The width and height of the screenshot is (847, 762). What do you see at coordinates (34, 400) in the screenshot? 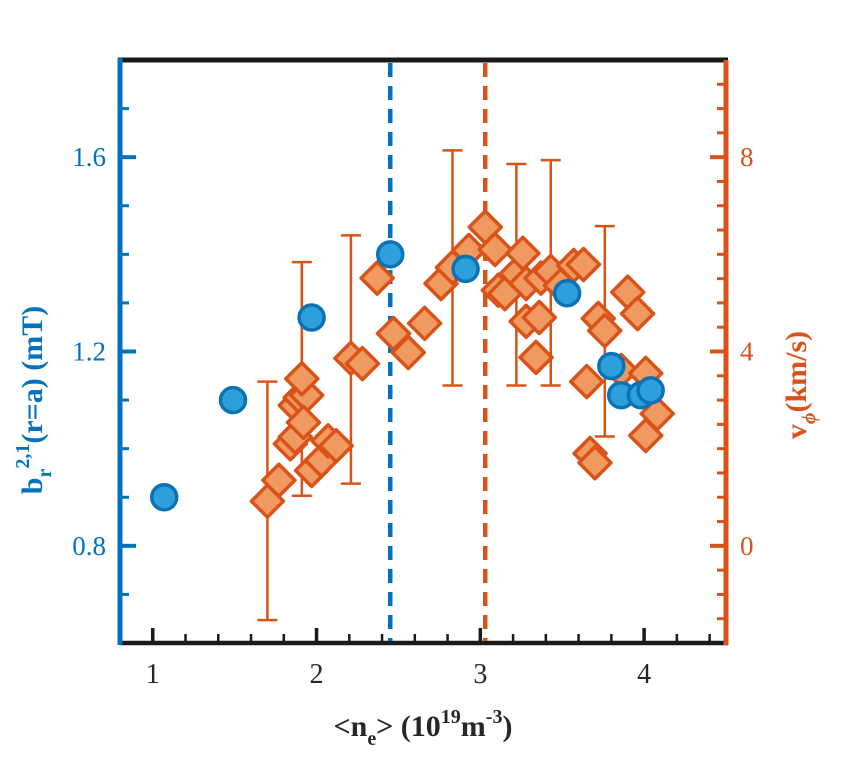
I see `left-axis-title: br2,1(r=a) (mT)` at bounding box center [34, 400].